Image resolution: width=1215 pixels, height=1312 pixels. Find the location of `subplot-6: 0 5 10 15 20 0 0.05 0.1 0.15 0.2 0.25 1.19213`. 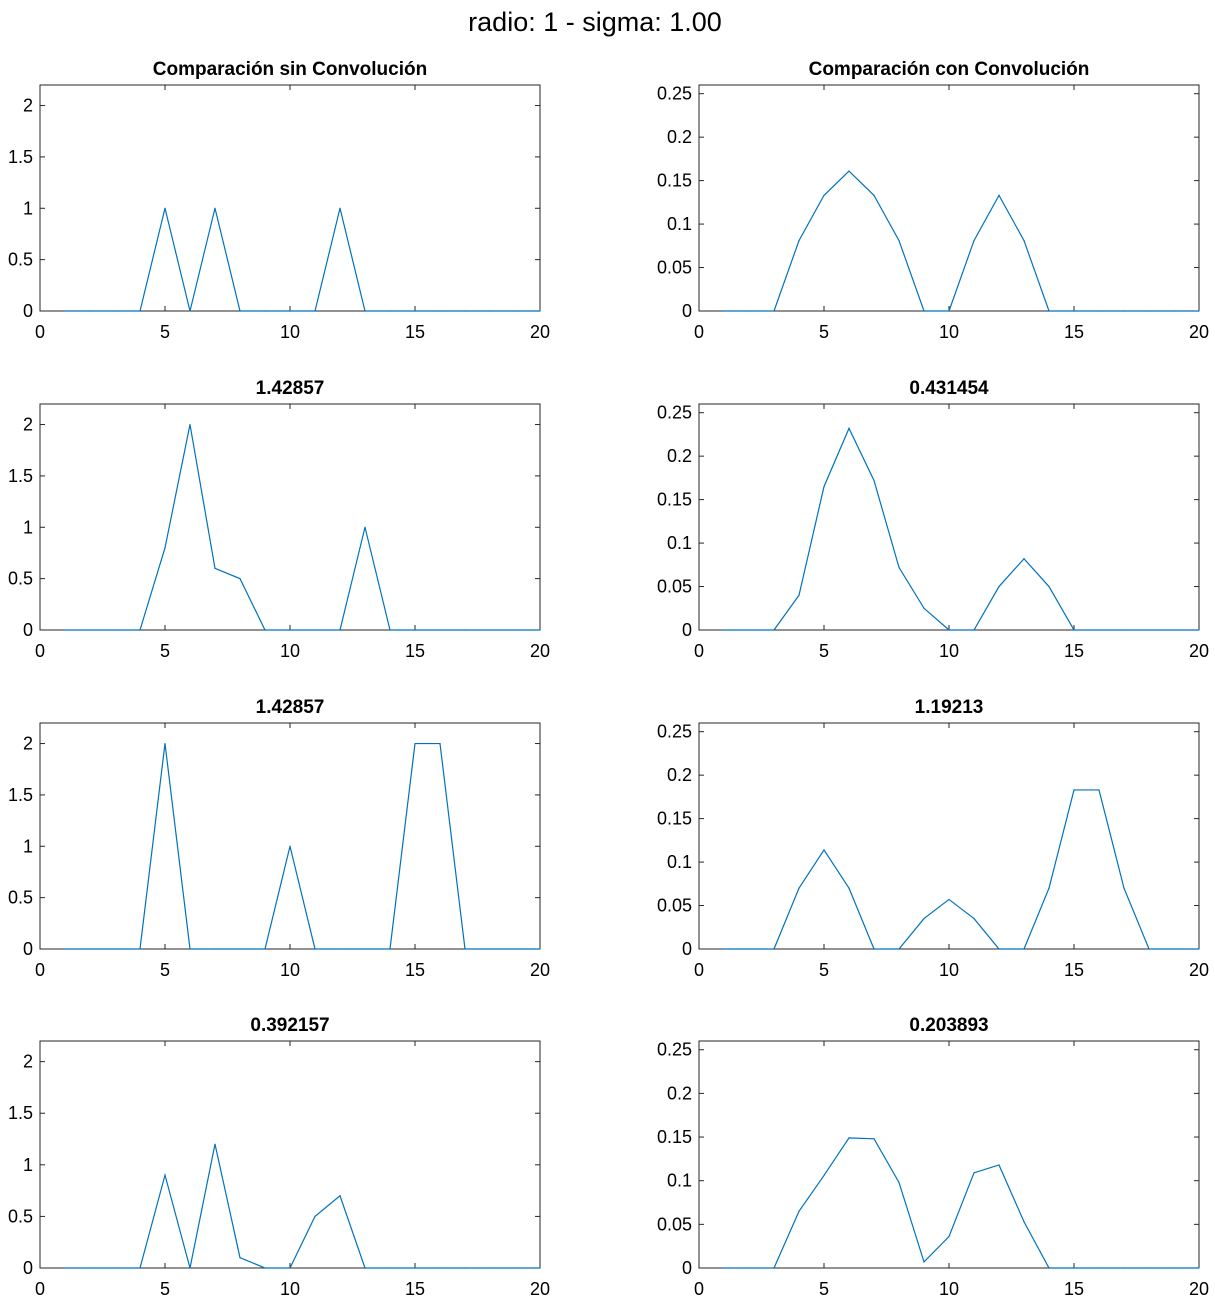

subplot-6: 0 5 10 15 20 0 0.05 0.1 0.15 0.2 0.25 1.19213 is located at coordinates (933, 838).